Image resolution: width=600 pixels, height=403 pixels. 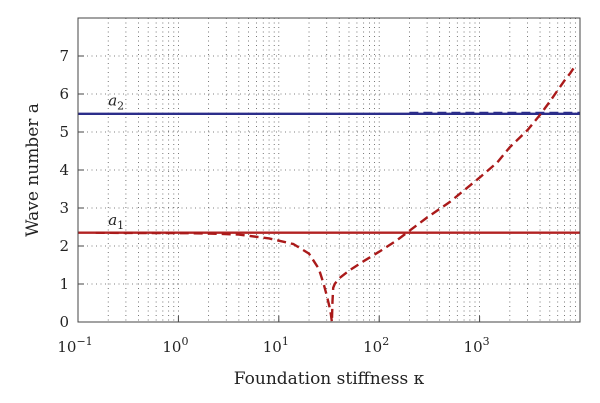 I want to click on y-tick-label: 4, so click(x=64, y=170).